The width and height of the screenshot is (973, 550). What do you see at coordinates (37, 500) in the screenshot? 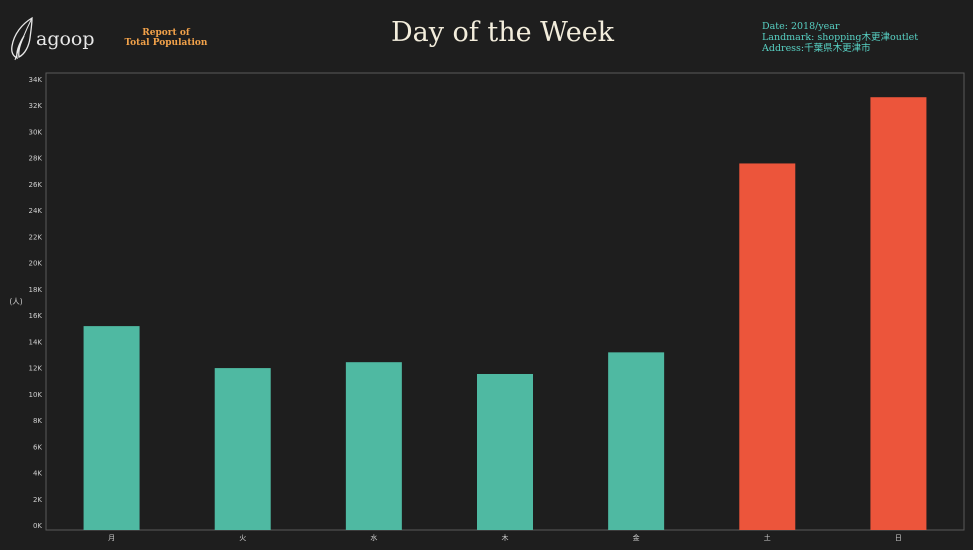
I see `y-tick-label: 2K` at bounding box center [37, 500].